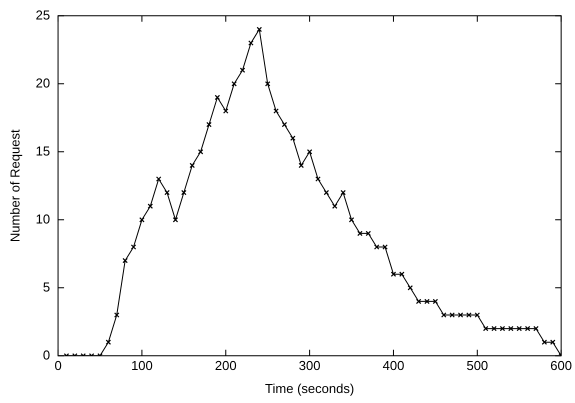  I want to click on x-axis-title: Time (seconds), so click(309, 388).